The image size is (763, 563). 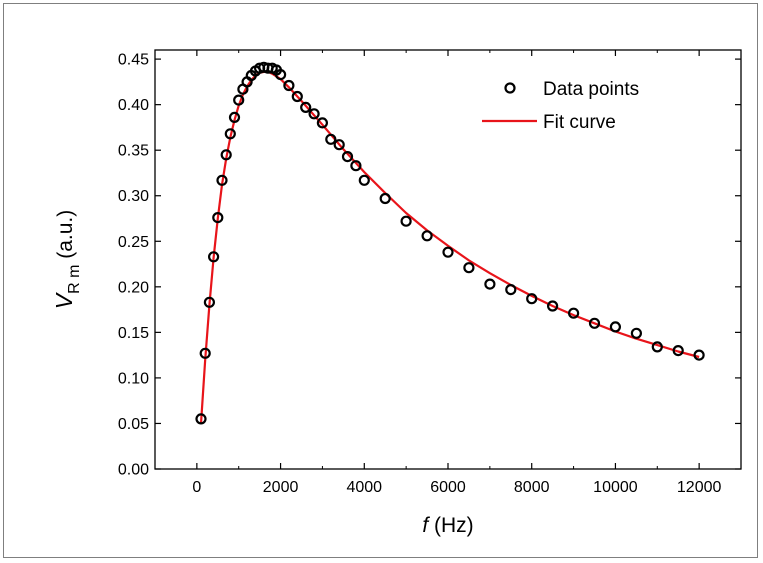 What do you see at coordinates (133, 287) in the screenshot?
I see `y-tick-label: 0.20` at bounding box center [133, 287].